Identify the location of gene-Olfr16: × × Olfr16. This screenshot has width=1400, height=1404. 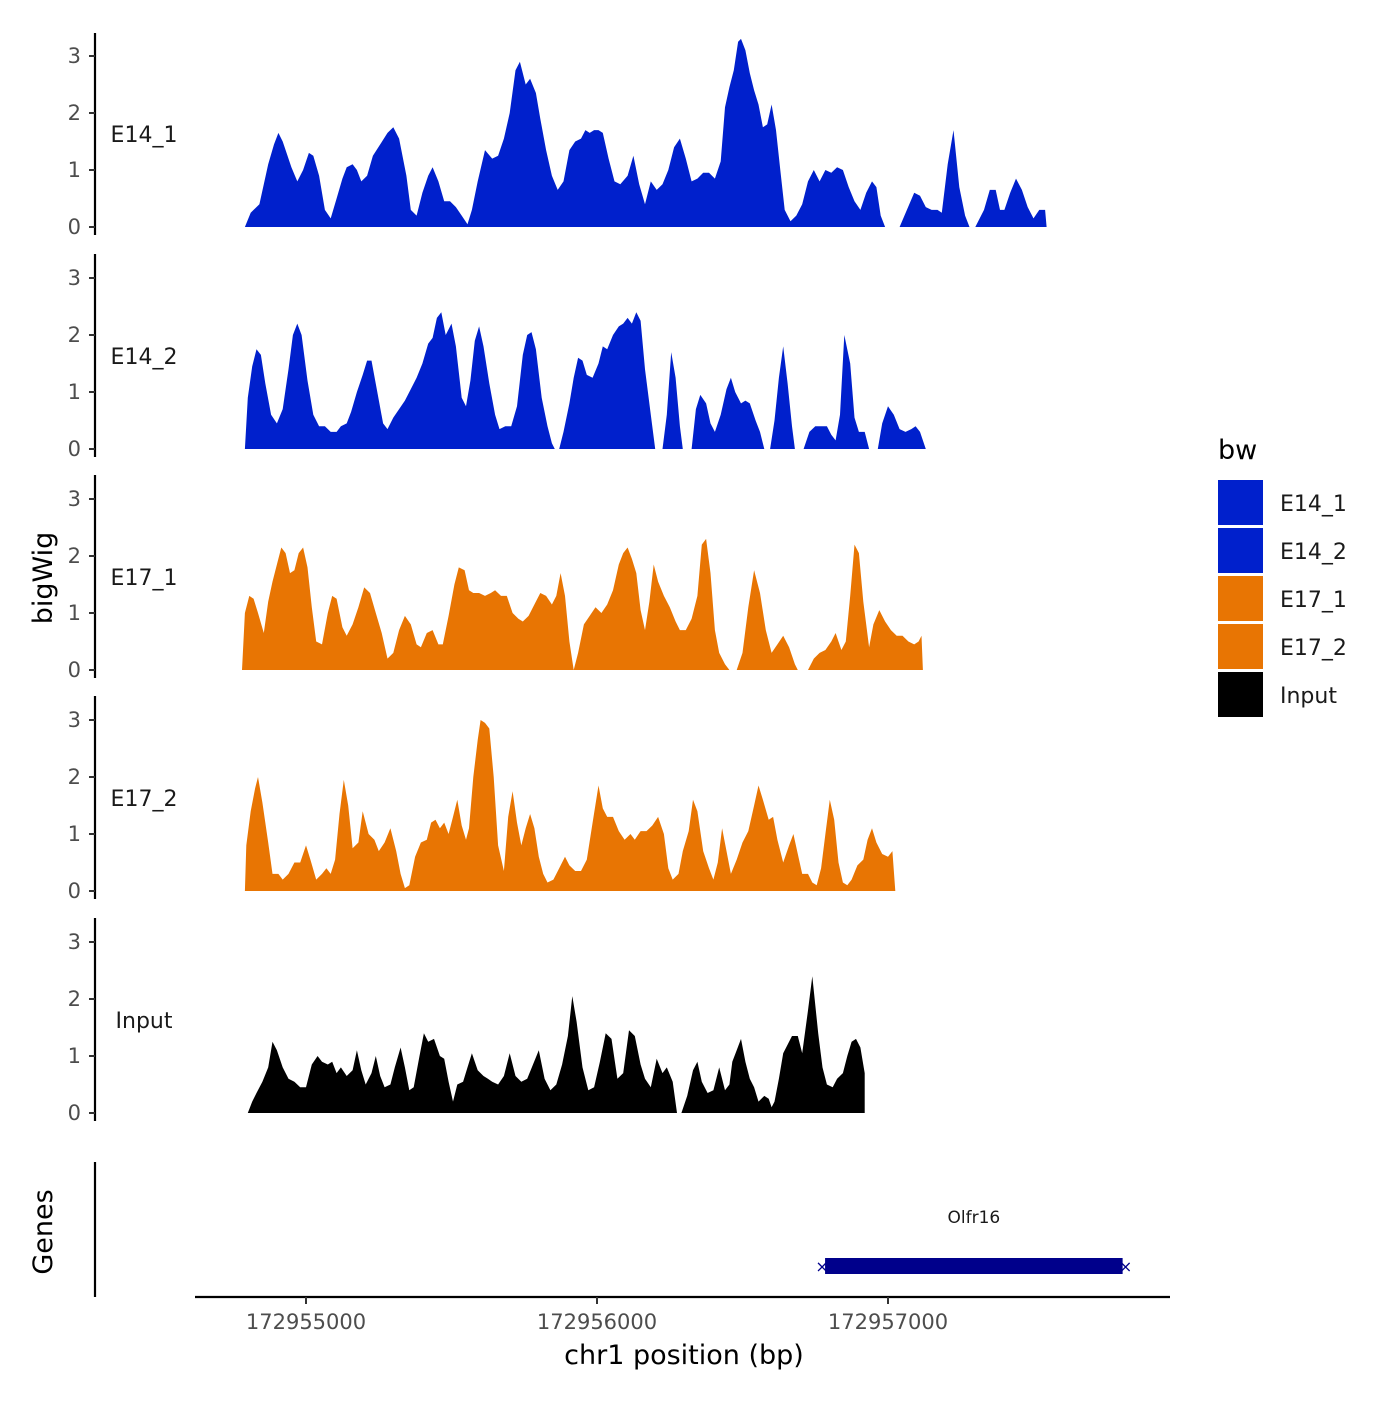
(973, 1242).